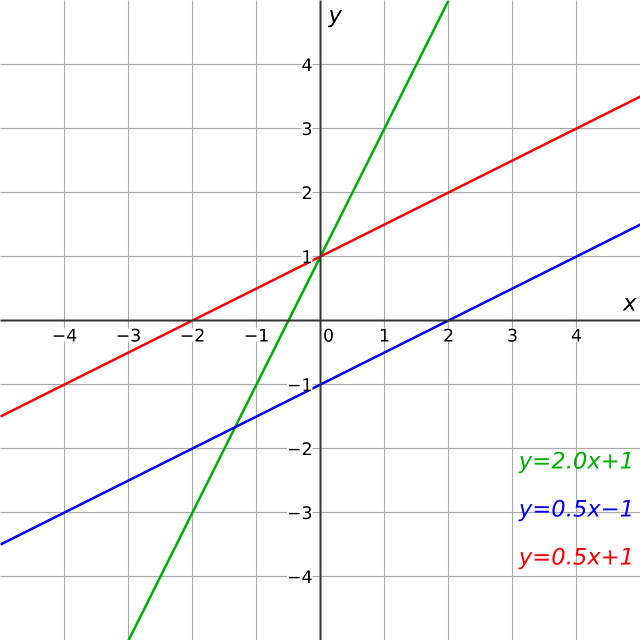 This screenshot has width=640, height=640. Describe the element at coordinates (576, 509) in the screenshot. I see `text: y=0.5x−1` at that location.